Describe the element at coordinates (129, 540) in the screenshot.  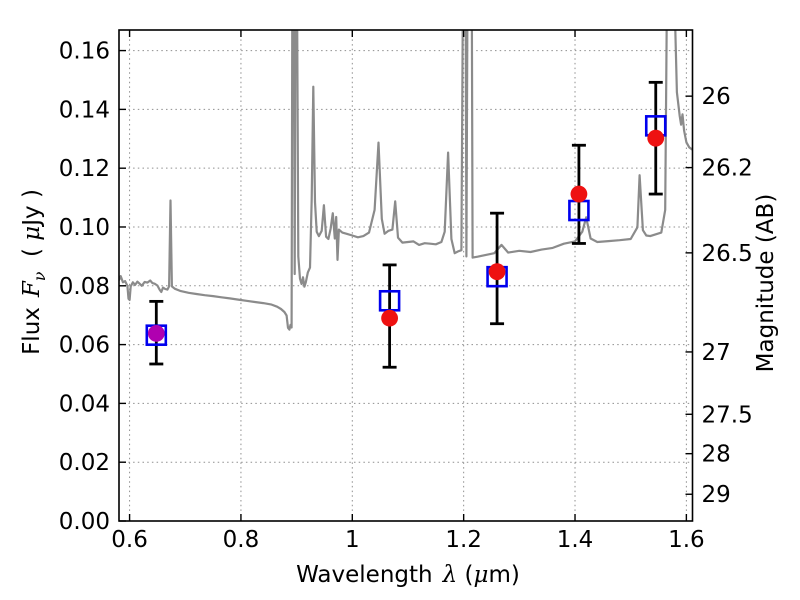
I see `x-tick-label: 0.6` at that location.